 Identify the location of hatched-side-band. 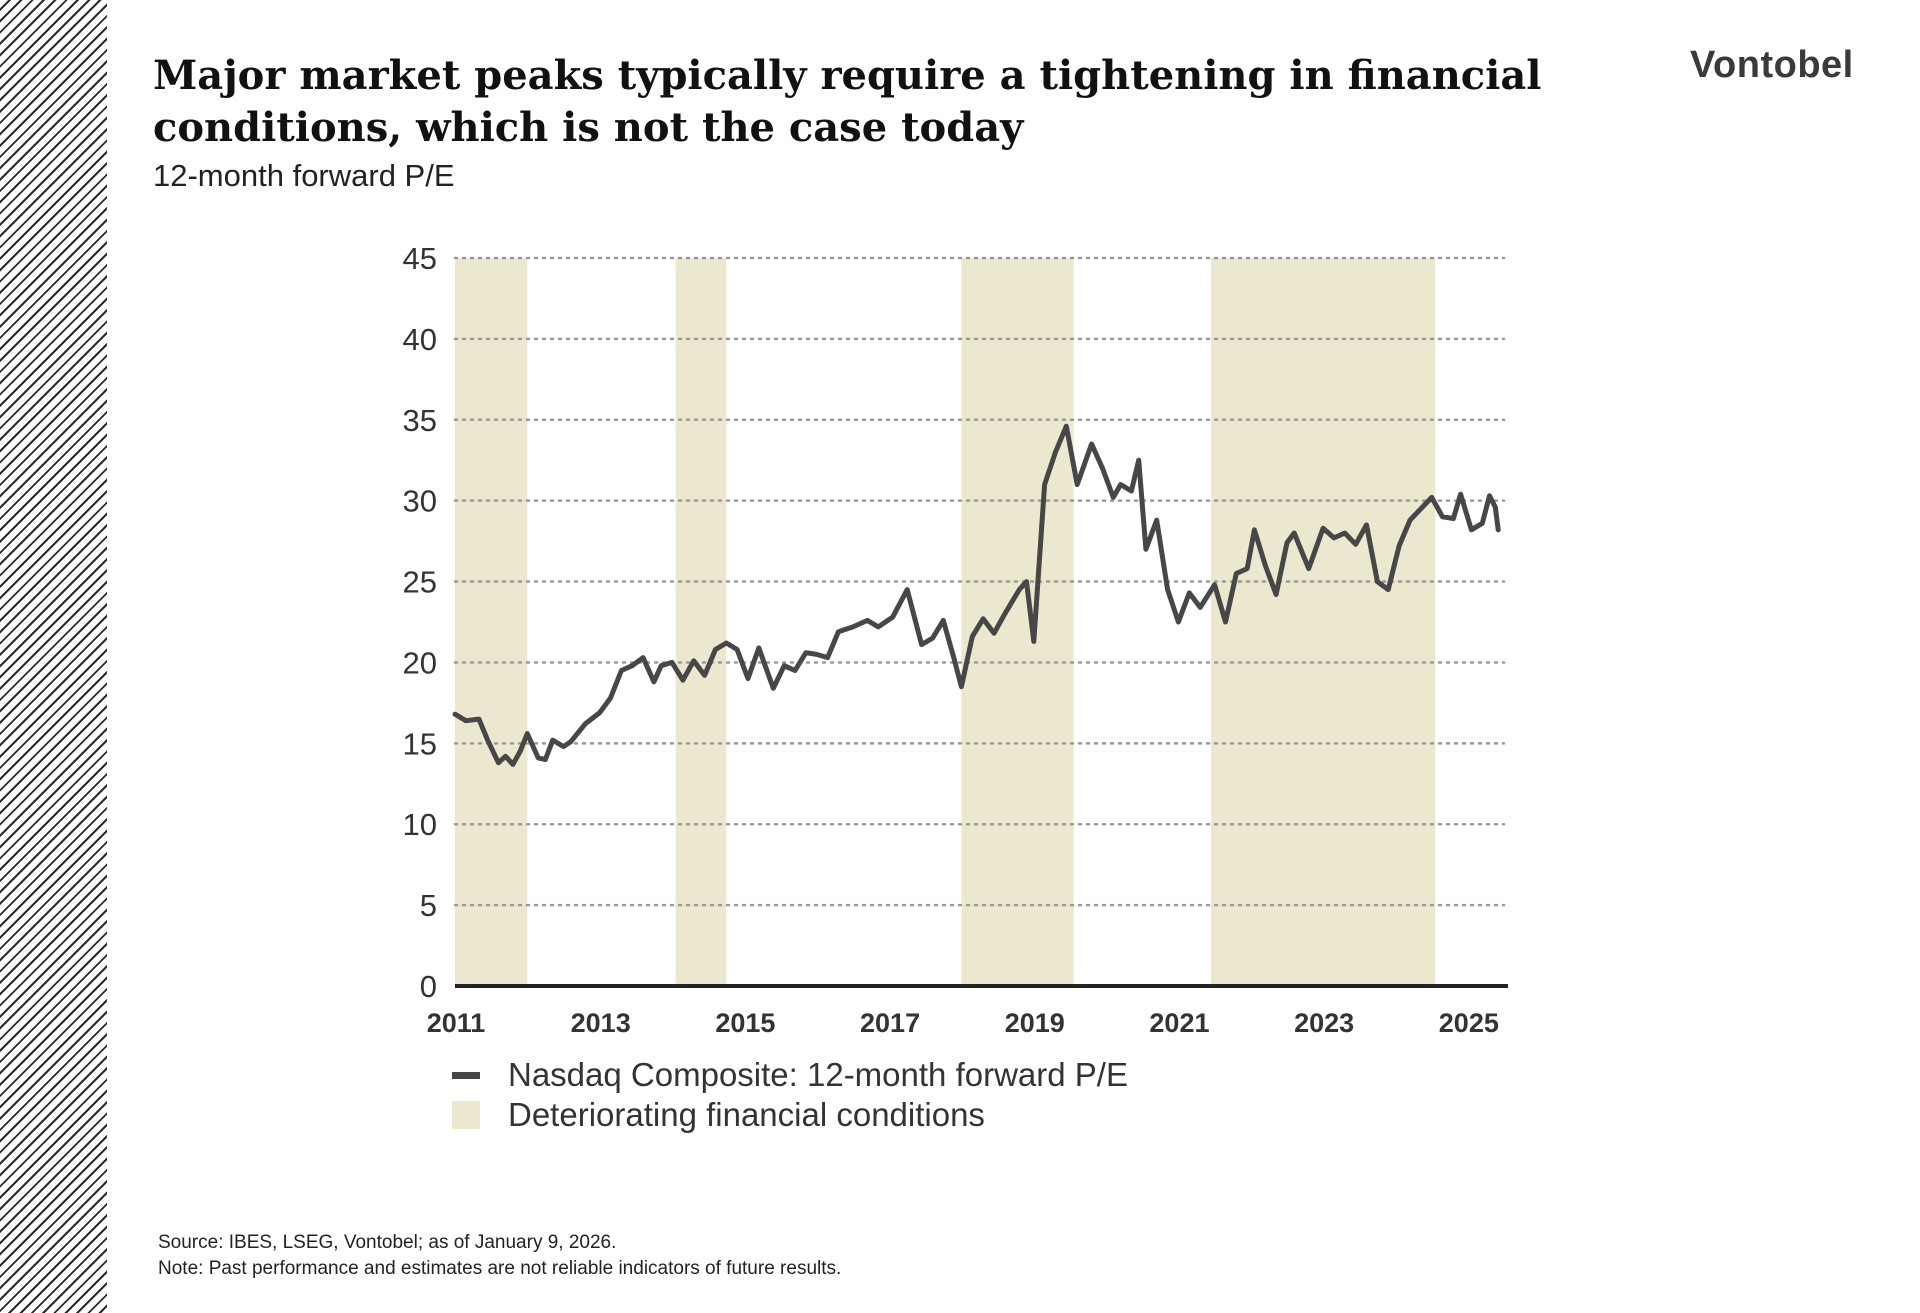
(53, 656).